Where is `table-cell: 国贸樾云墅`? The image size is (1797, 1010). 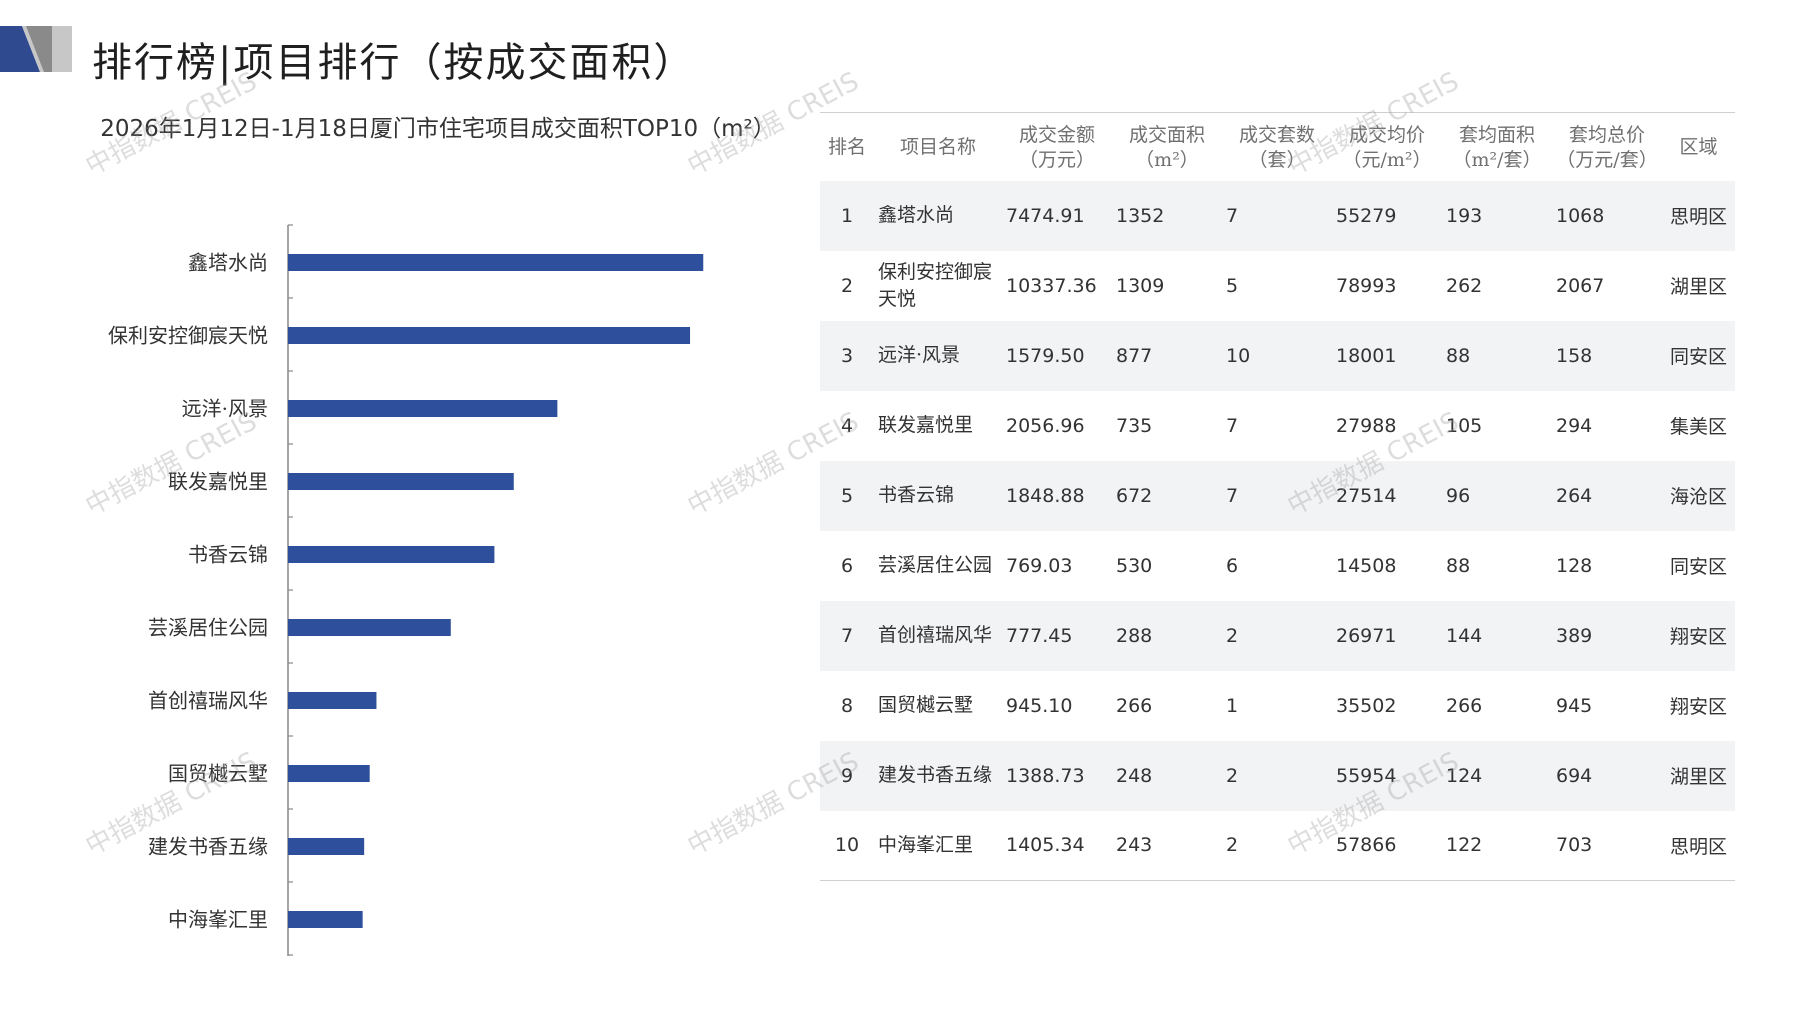 table-cell: 国贸樾云墅 is located at coordinates (926, 705).